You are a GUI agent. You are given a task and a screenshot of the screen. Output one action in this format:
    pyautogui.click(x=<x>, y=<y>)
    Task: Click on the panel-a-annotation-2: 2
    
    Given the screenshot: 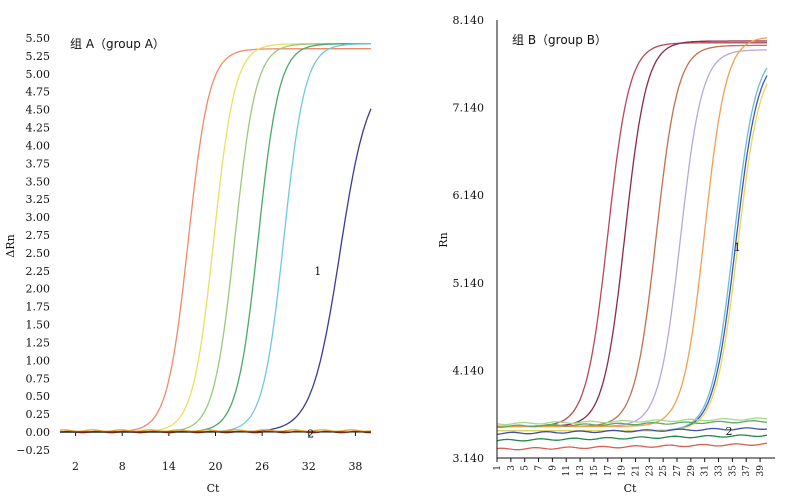 What is the action you would take?
    pyautogui.click(x=310, y=433)
    